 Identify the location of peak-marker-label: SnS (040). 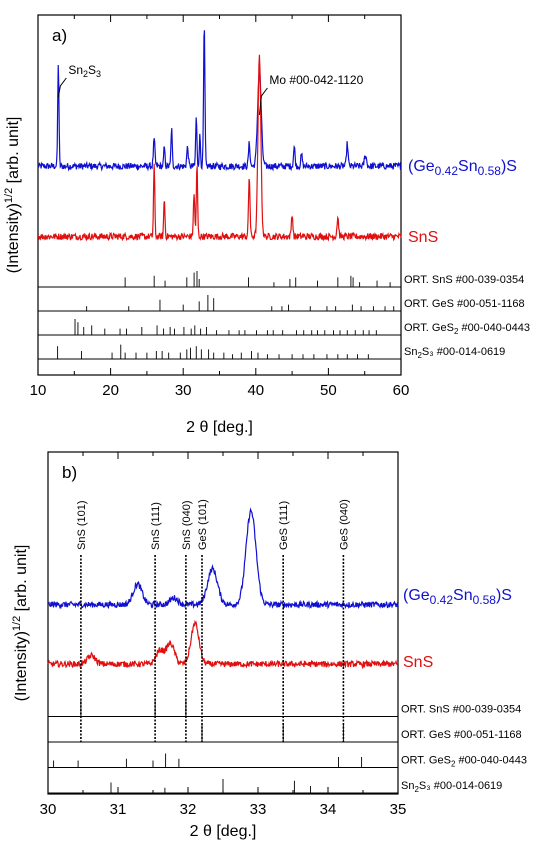
(187, 525).